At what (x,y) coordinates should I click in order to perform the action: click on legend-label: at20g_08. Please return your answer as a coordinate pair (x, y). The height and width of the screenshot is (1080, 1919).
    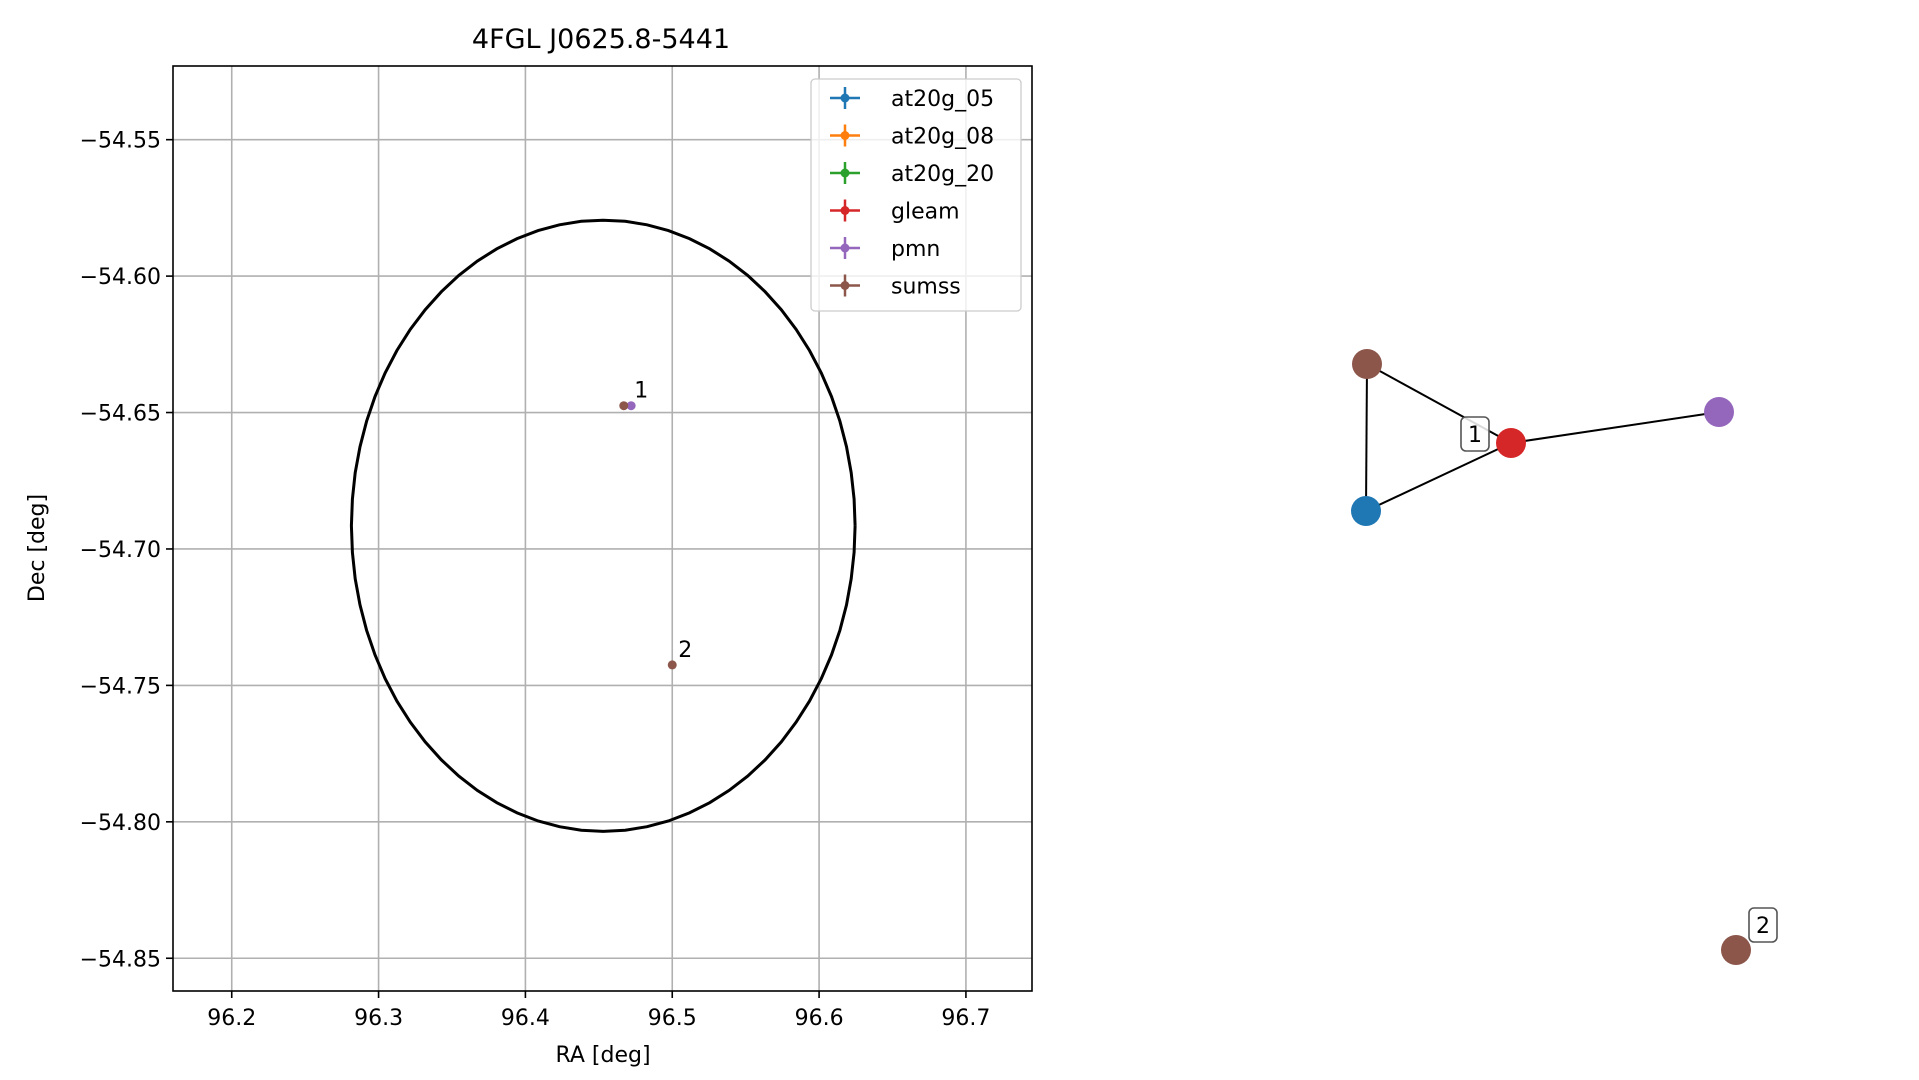
    Looking at the image, I should click on (942, 137).